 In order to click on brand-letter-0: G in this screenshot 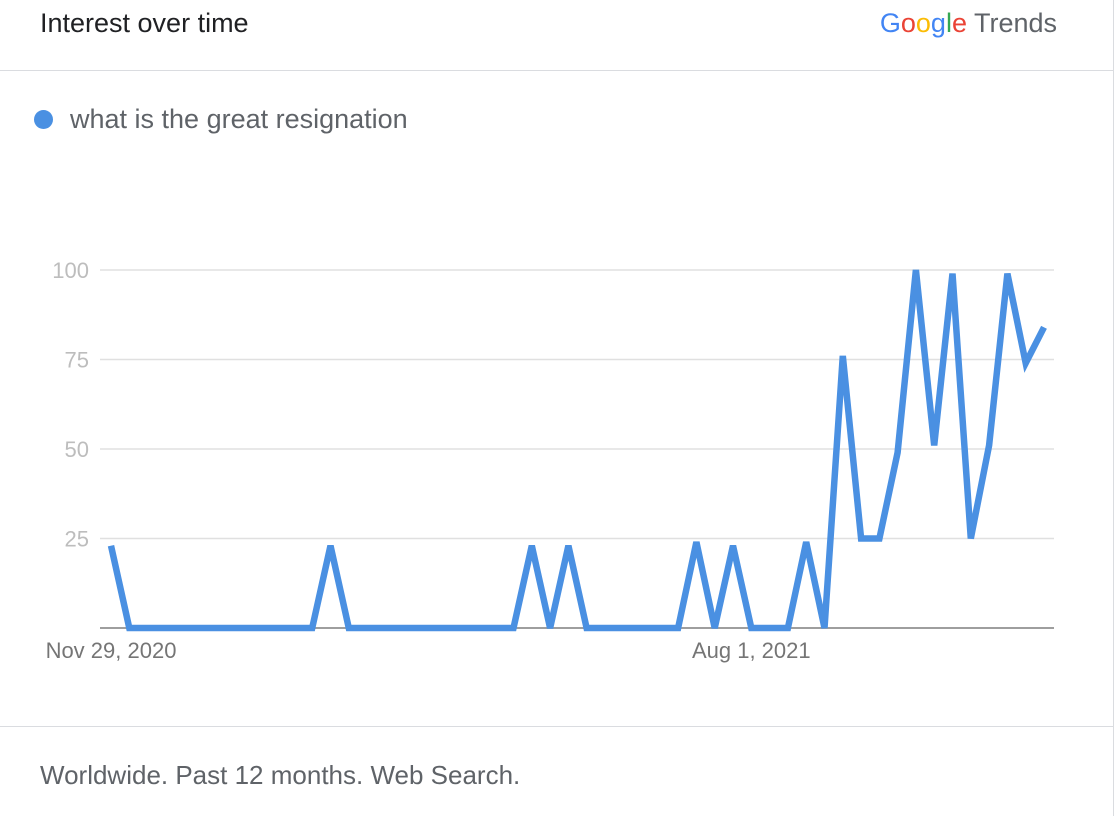, I will do `click(890, 23)`.